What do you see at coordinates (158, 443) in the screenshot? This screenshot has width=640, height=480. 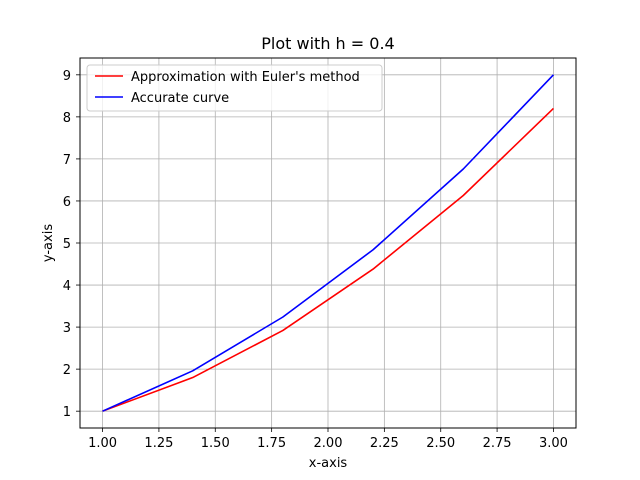 I see `x-tick-label: 1.25` at bounding box center [158, 443].